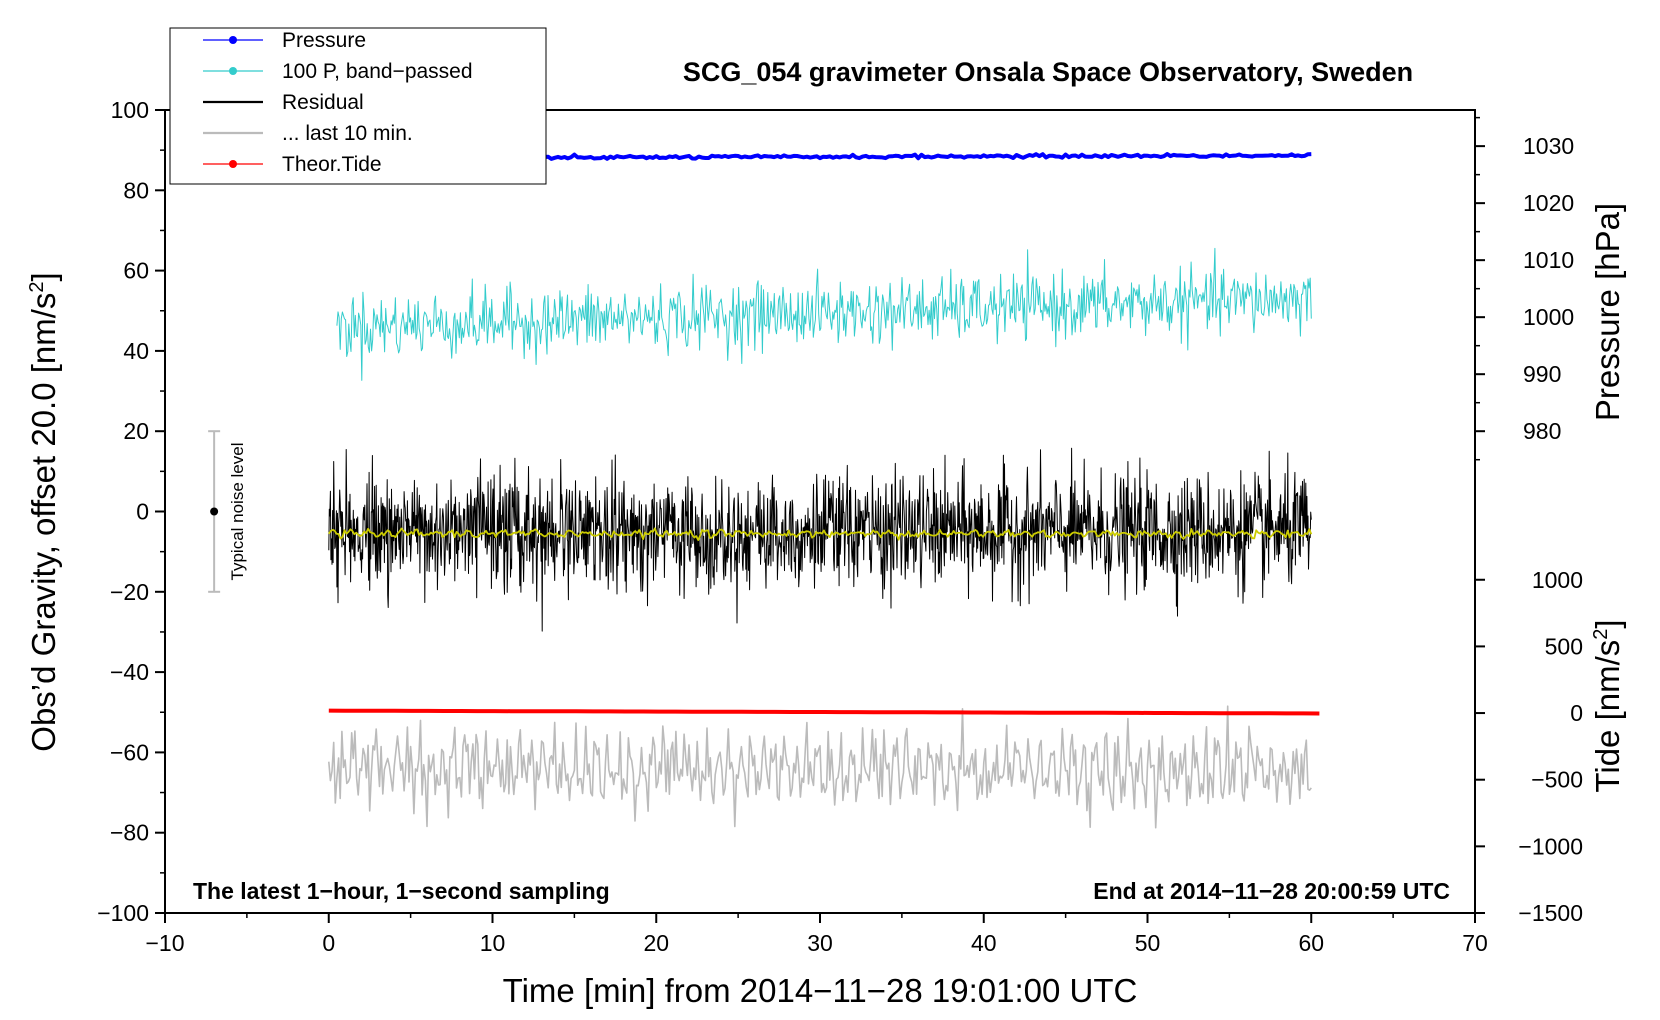 The height and width of the screenshot is (1020, 1660). I want to click on noise-bar: Typical noise level, so click(227, 511).